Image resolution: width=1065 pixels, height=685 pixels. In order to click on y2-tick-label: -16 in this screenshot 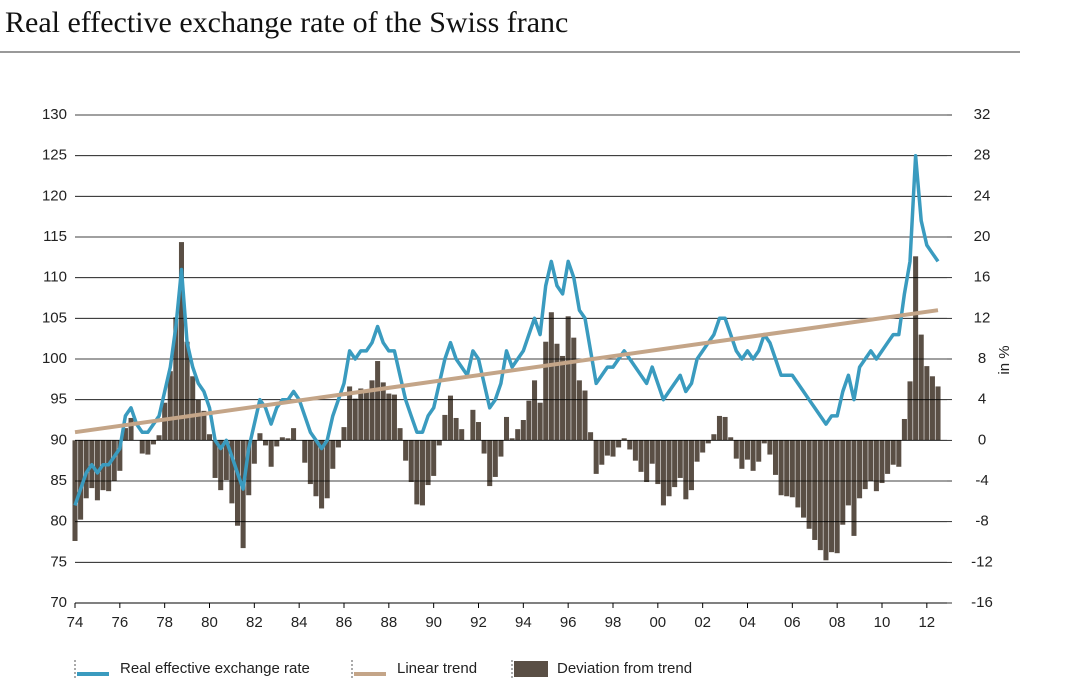, I will do `click(982, 602)`.